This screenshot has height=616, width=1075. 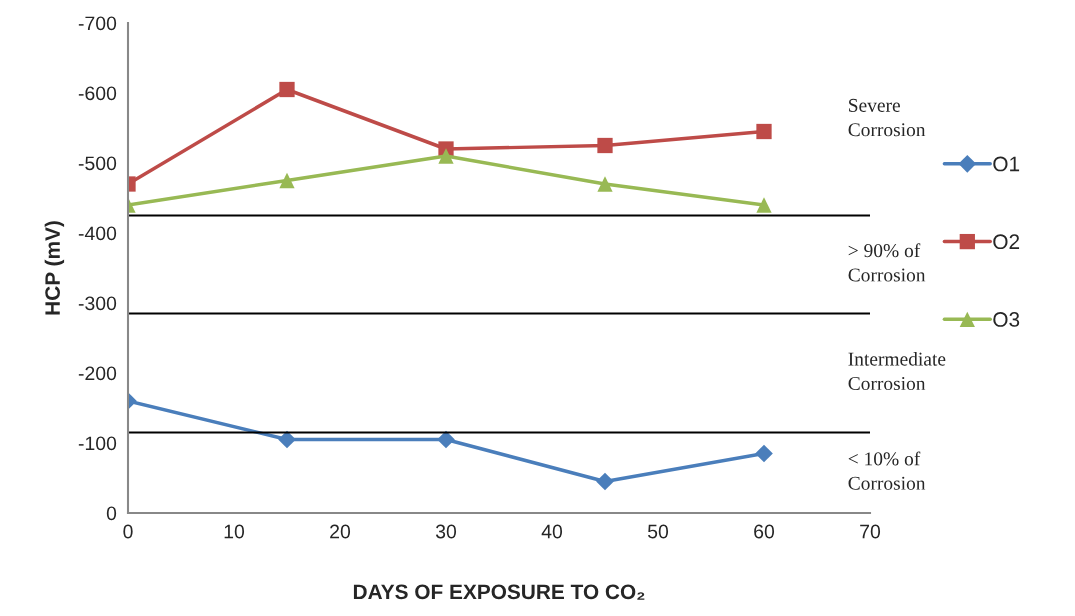 I want to click on legend-label: O3, so click(x=1006, y=319).